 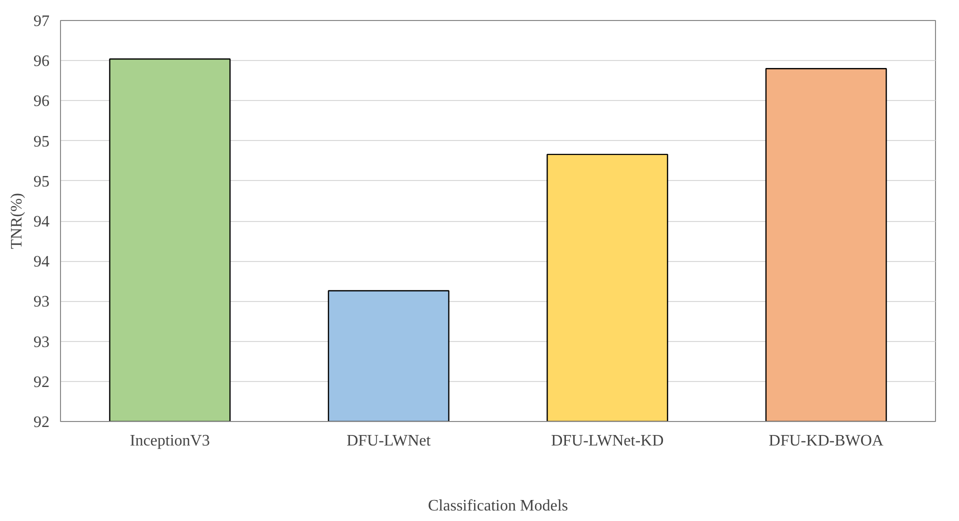 I want to click on x-axis-title: Classification Models, so click(x=498, y=506).